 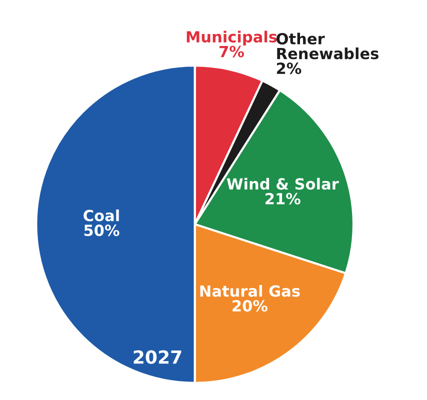 I want to click on data-label: 2%, so click(x=289, y=68).